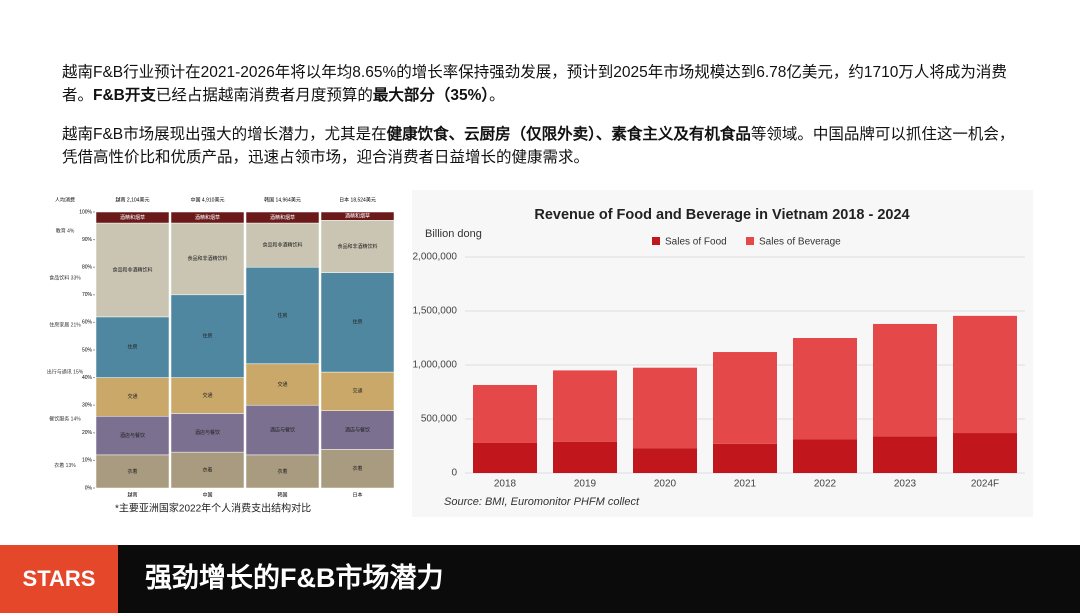 This screenshot has height=613, width=1080. What do you see at coordinates (85, 212) in the screenshot?
I see `y-tick-label: 100%` at bounding box center [85, 212].